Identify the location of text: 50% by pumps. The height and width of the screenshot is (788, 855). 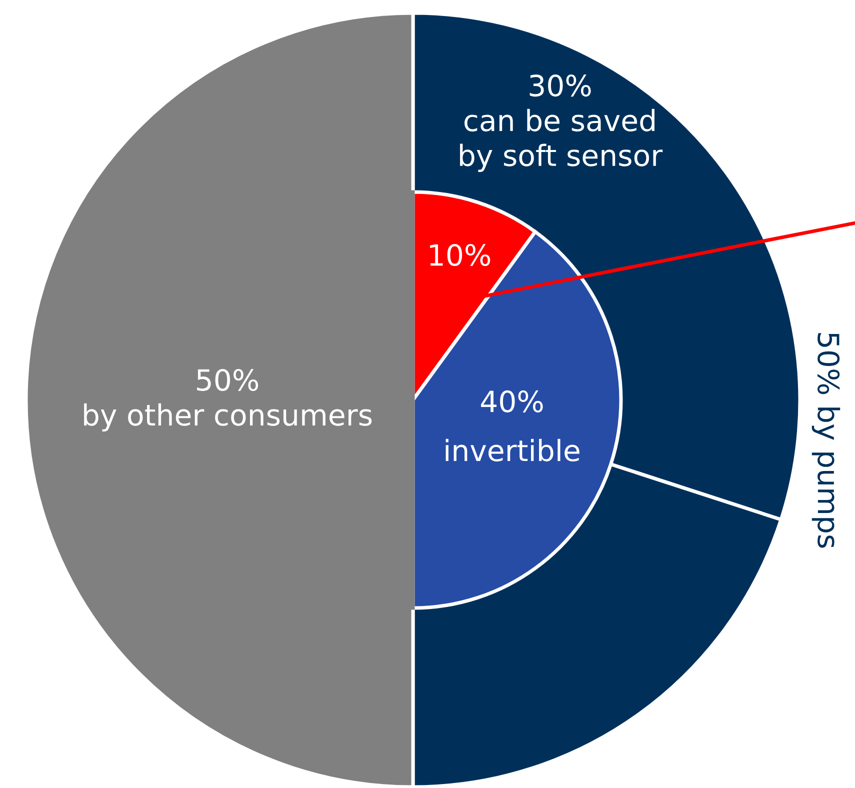
(826, 440).